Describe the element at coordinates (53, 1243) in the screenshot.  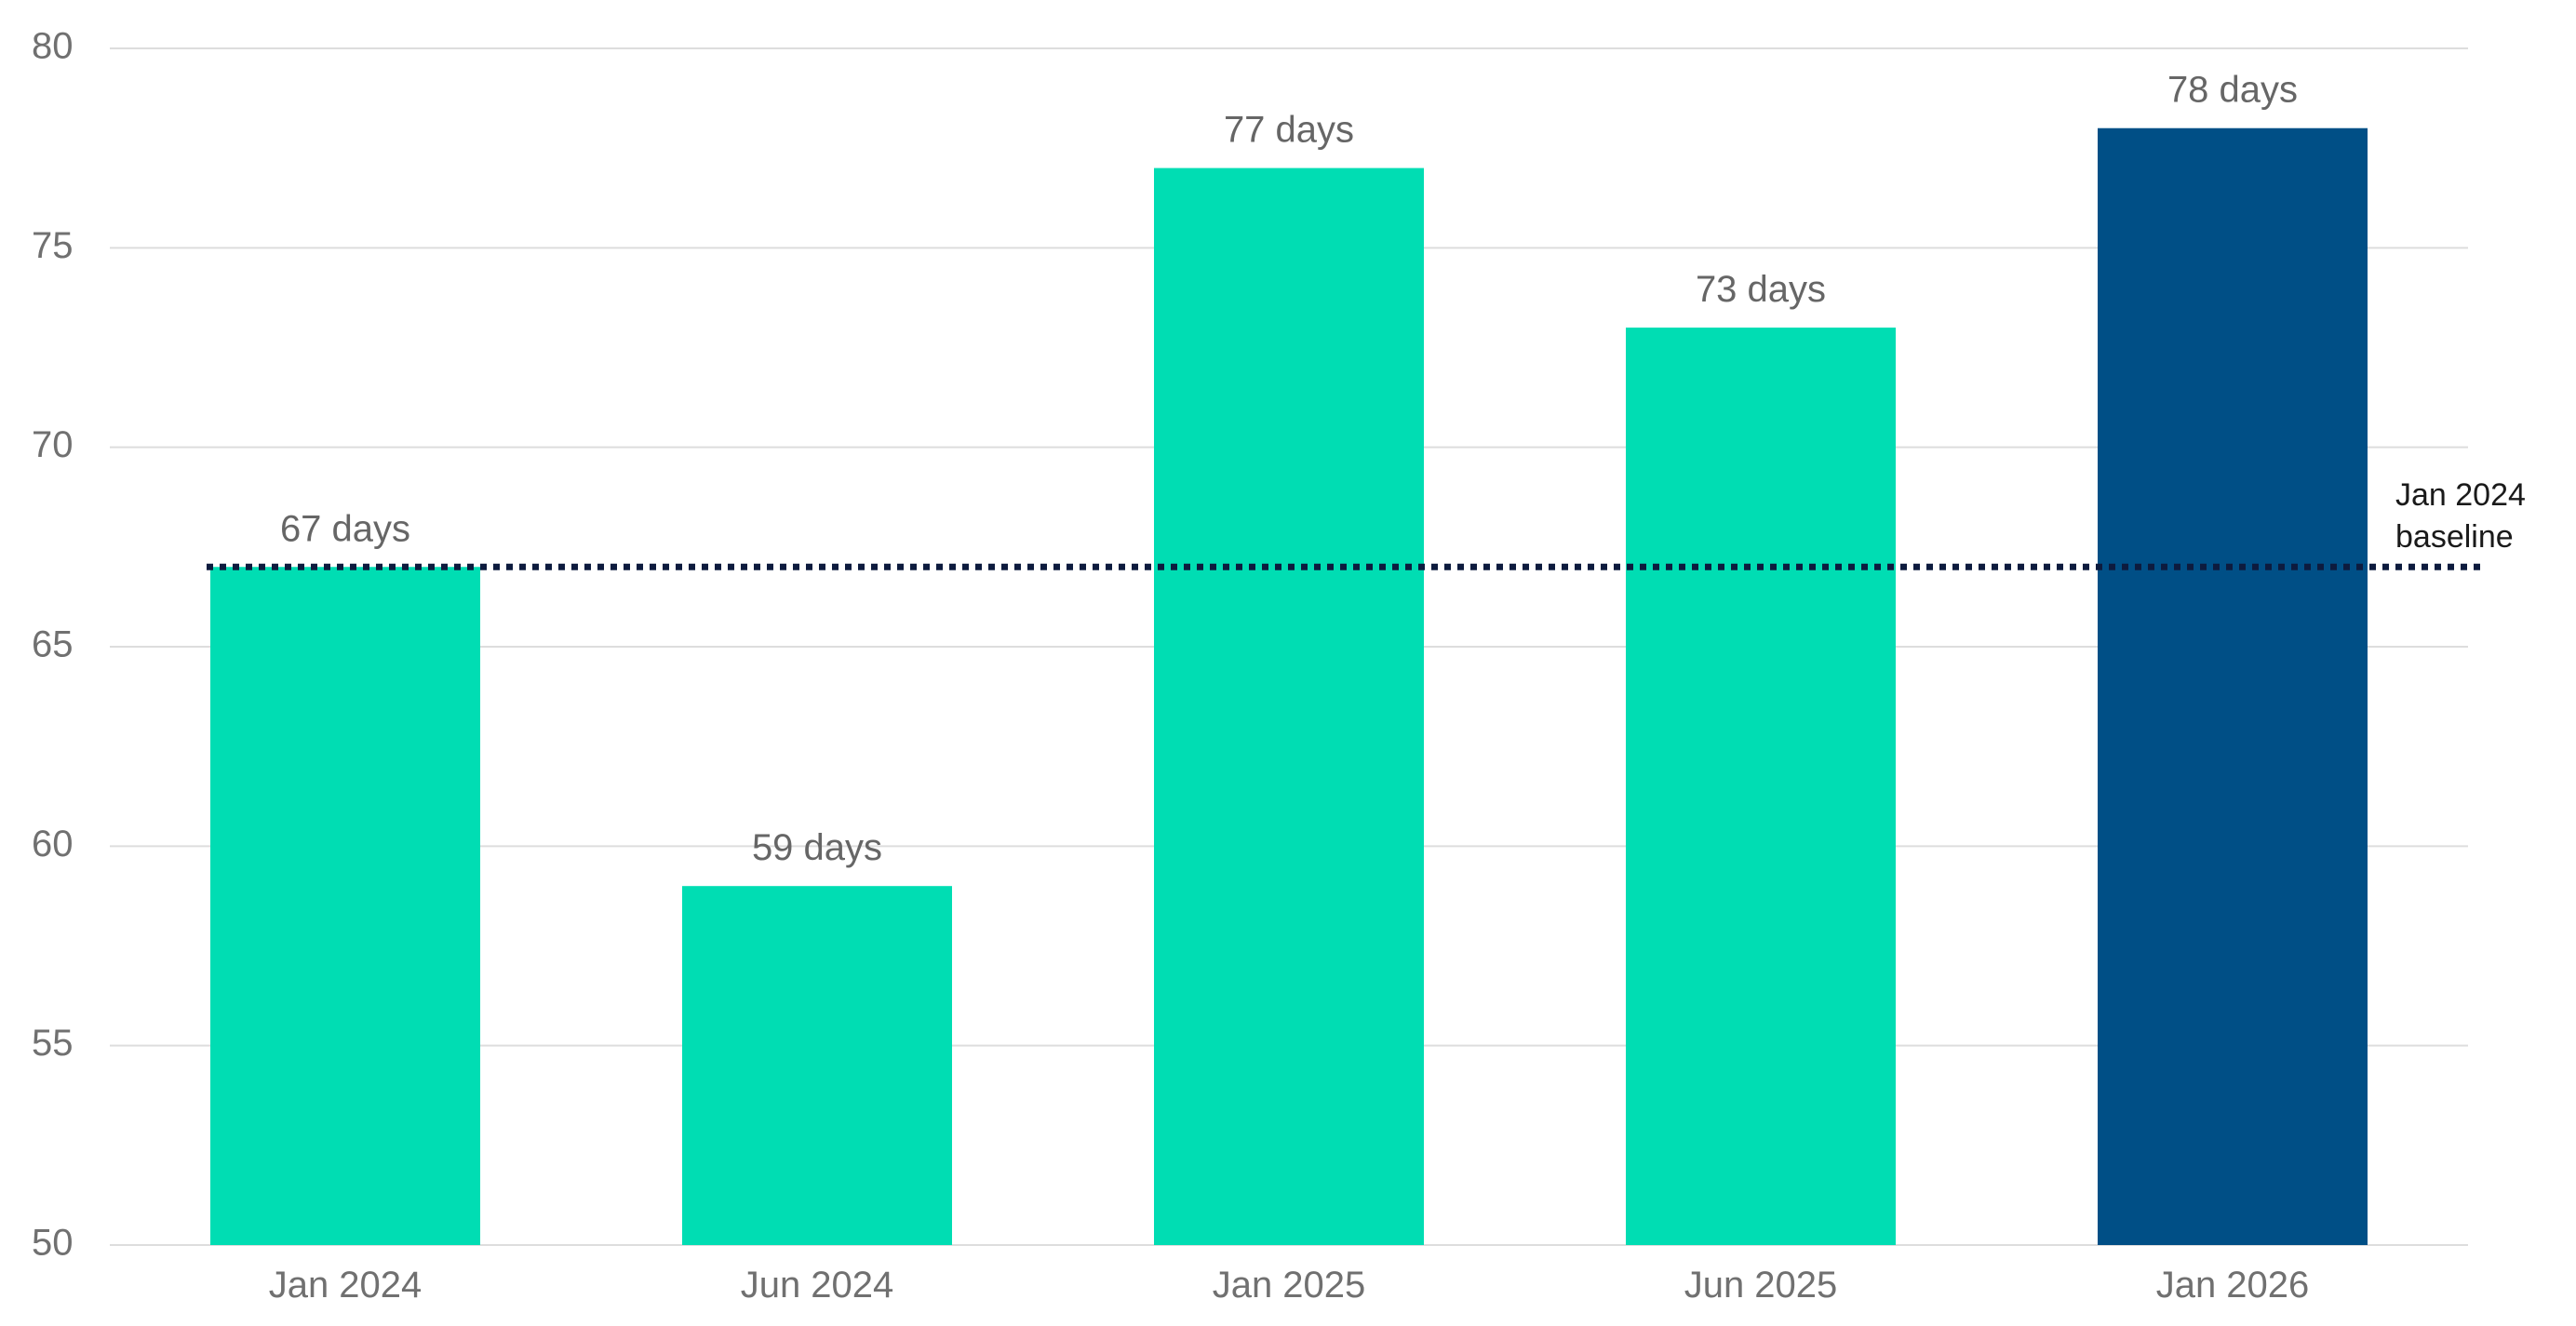
I see `y-tick-label: 50` at that location.